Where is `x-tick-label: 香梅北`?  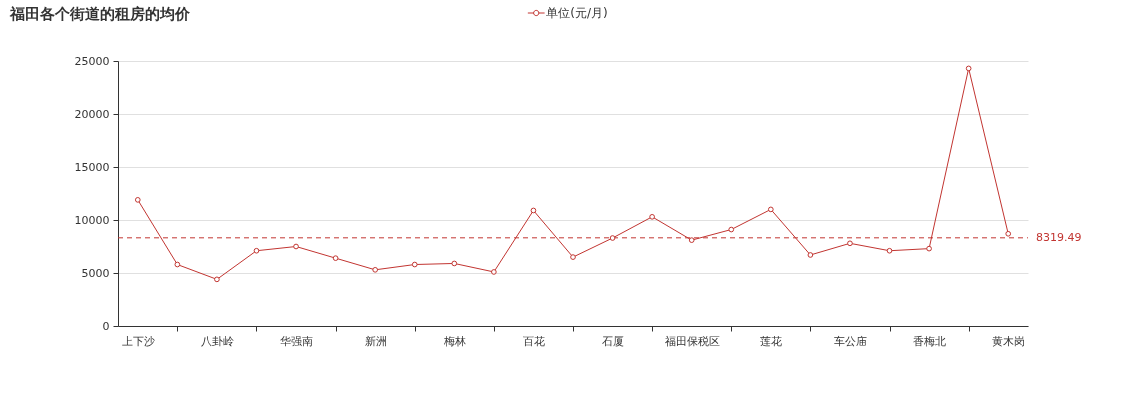
x-tick-label: 香梅北 is located at coordinates (930, 341).